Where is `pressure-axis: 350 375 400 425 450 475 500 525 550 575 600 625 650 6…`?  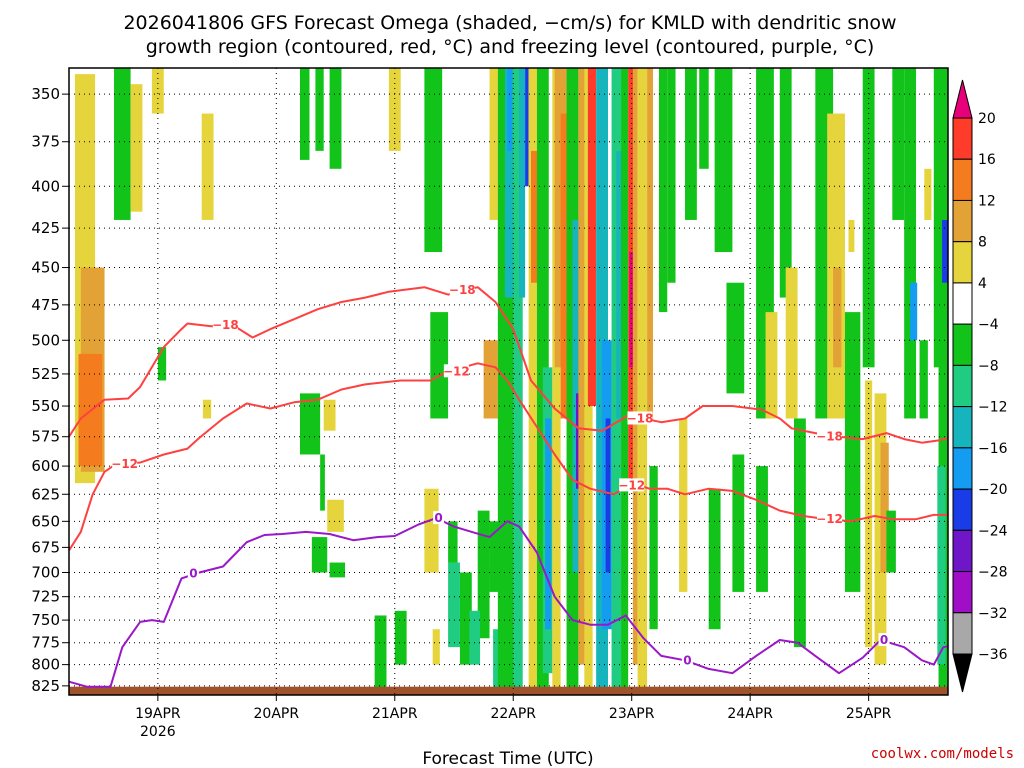
pressure-axis: 350 375 400 425 450 475 500 525 550 575 600 625 650 6… is located at coordinates (50, 390).